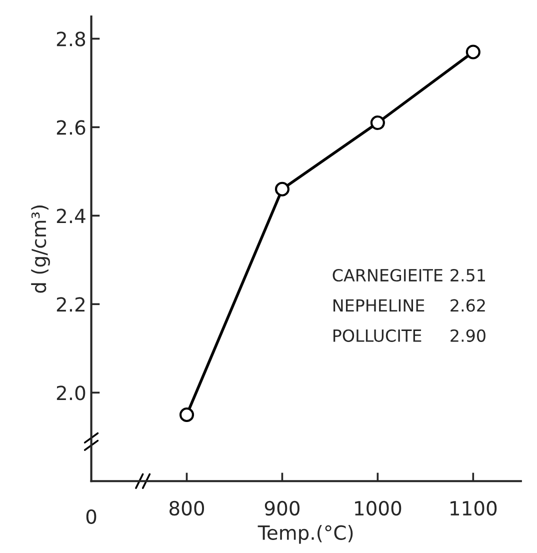 This screenshot has height=553, width=537. What do you see at coordinates (71, 127) in the screenshot?
I see `y-tick-label: 2.6` at bounding box center [71, 127].